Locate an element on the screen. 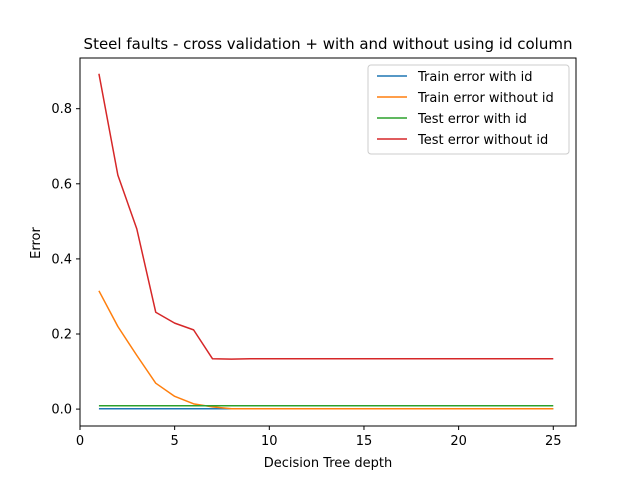  y-tick-label: 0.6 is located at coordinates (61, 184).